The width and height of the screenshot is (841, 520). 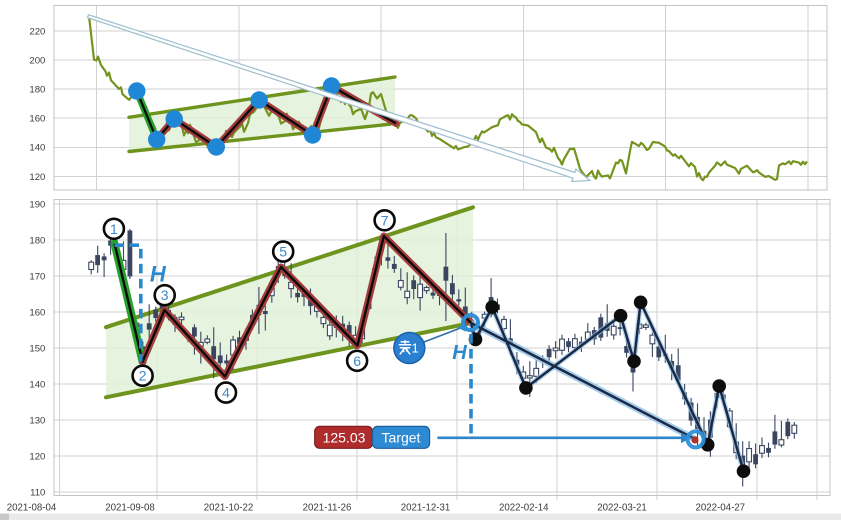 What do you see at coordinates (344, 438) in the screenshot?
I see `svg-text: 125.03` at bounding box center [344, 438].